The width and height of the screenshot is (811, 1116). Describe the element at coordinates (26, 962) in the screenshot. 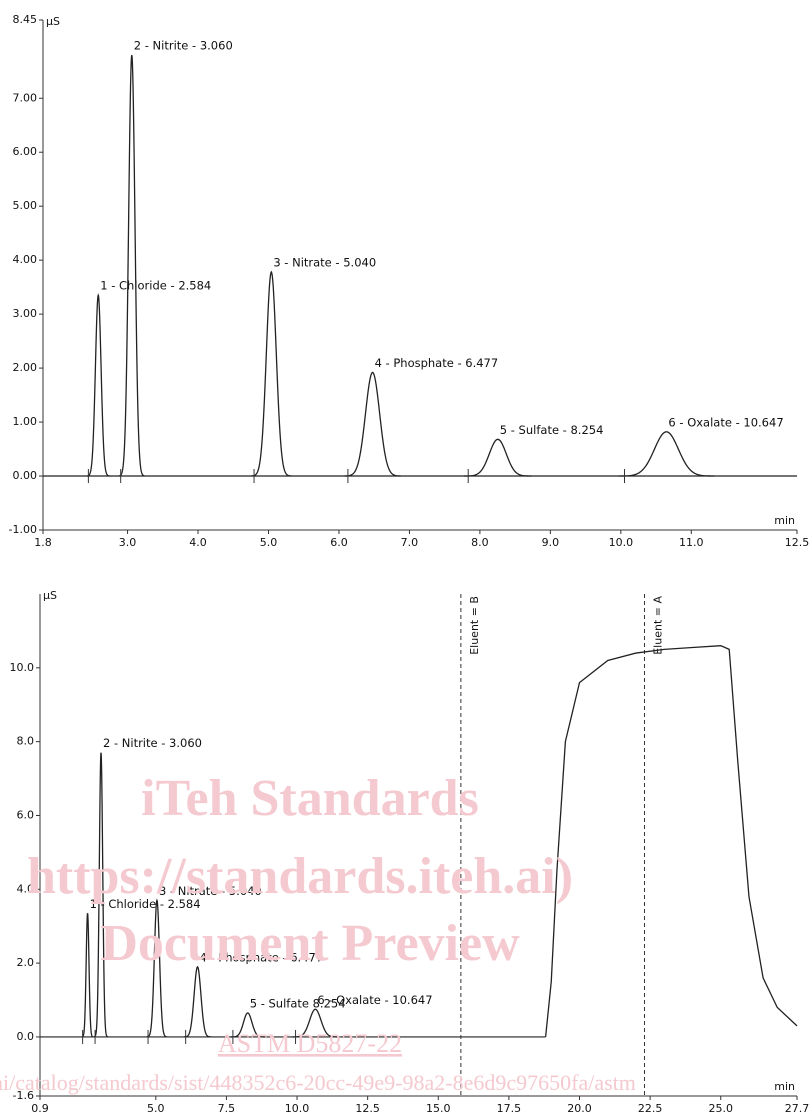

I see `y-tick-label: 2.0` at that location.